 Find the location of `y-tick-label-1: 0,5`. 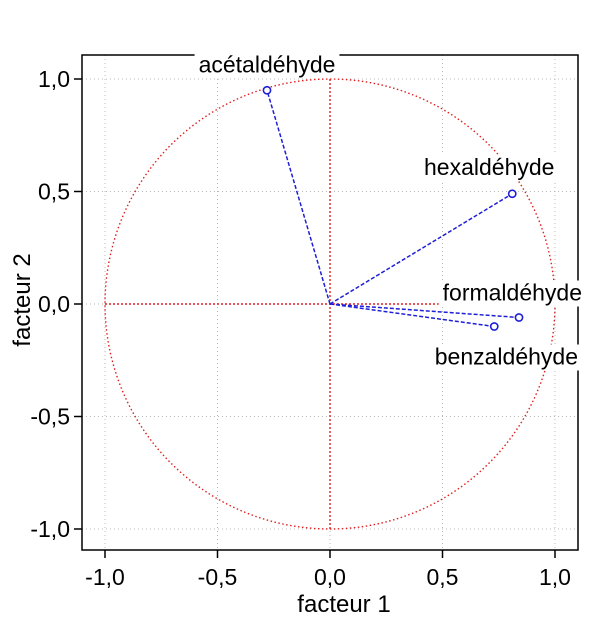

y-tick-label-1: 0,5 is located at coordinates (54, 192).